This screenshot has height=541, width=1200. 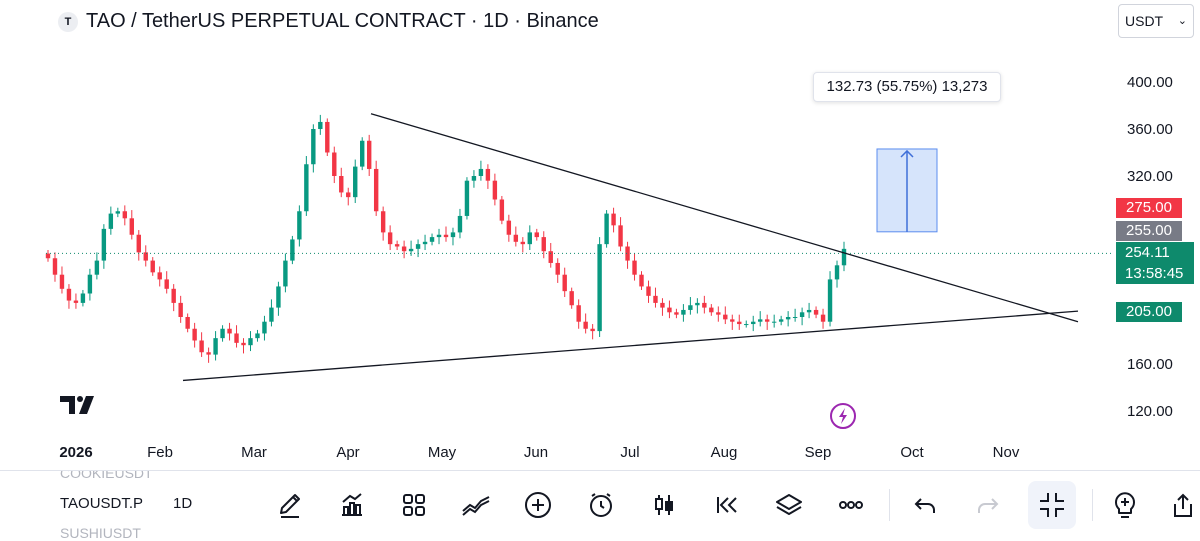 What do you see at coordinates (476, 505) in the screenshot?
I see `compare-button` at bounding box center [476, 505].